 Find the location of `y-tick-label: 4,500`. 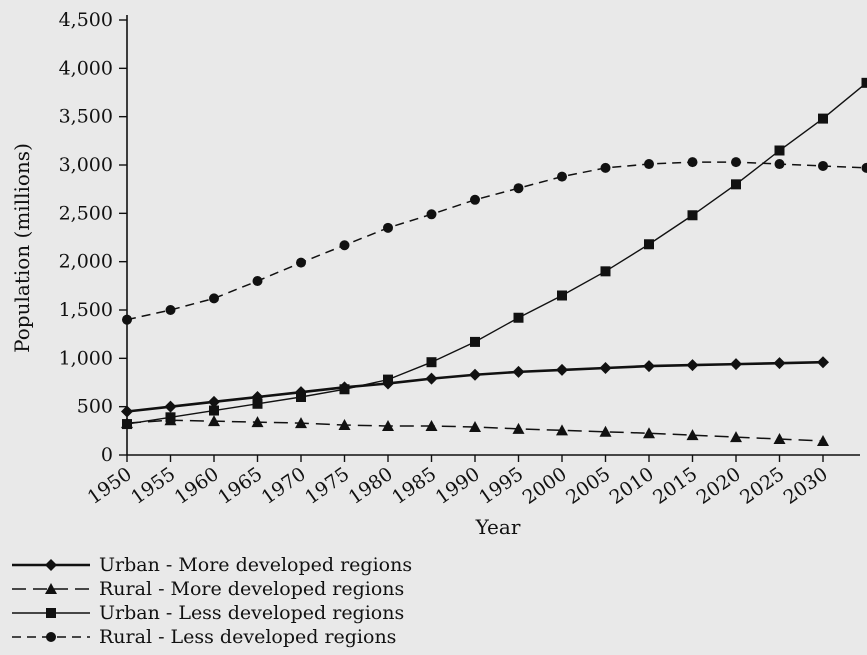

y-tick-label: 4,500 is located at coordinates (86, 20).